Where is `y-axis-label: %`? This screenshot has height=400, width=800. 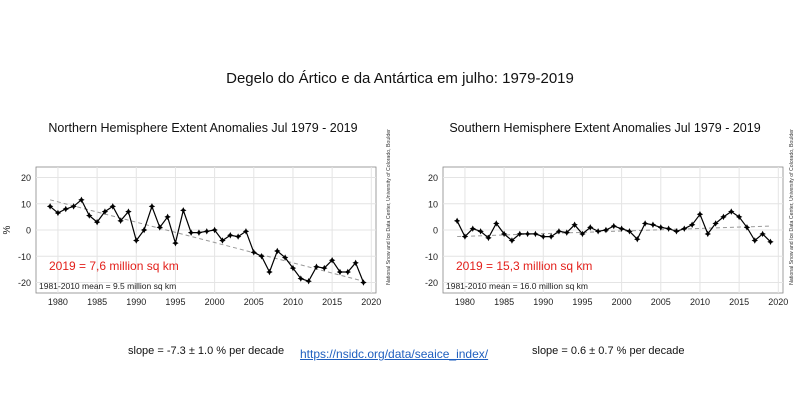
y-axis-label: % is located at coordinates (7, 229).